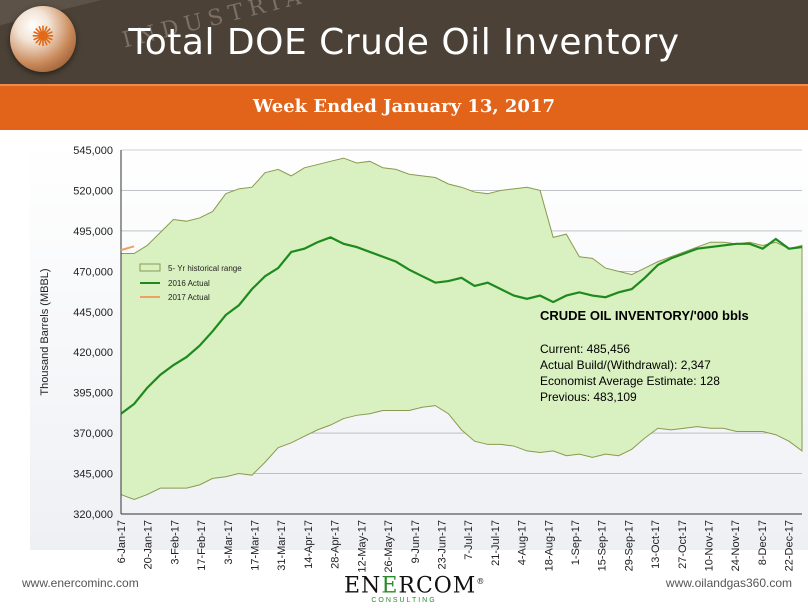  I want to click on logo-sphere-icon: ✺, so click(43, 39).